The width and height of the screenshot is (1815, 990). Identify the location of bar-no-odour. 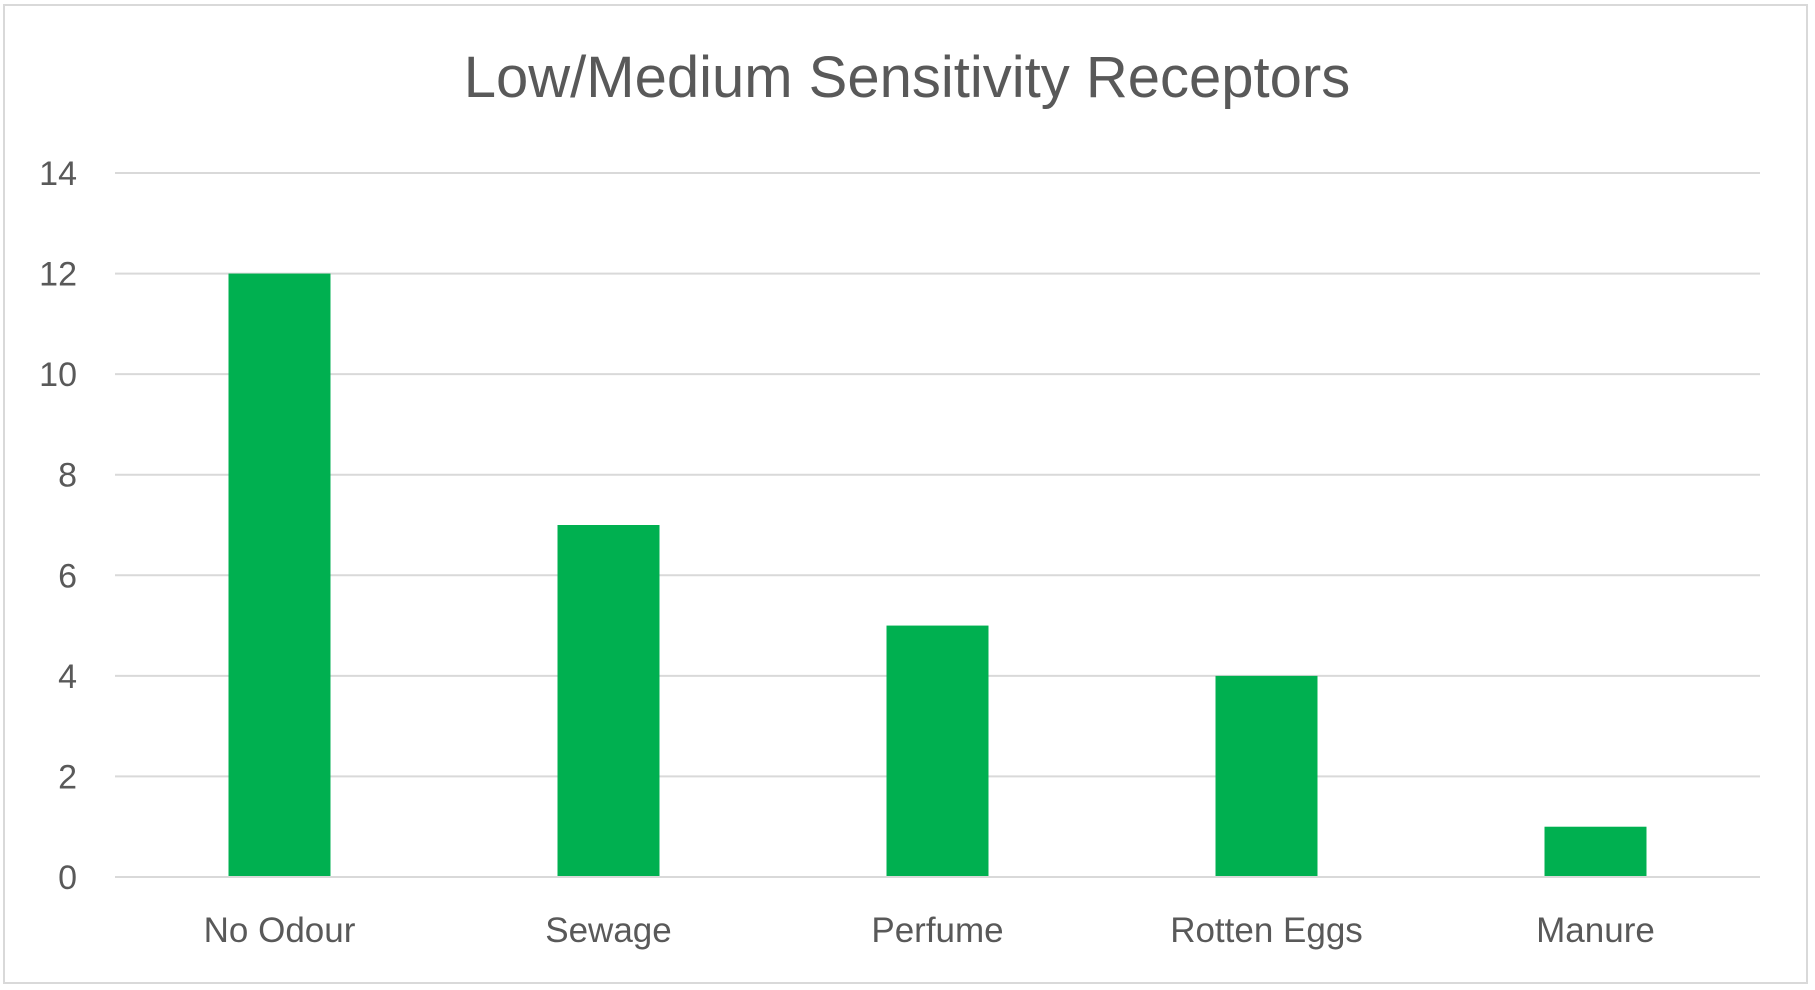
(279, 575).